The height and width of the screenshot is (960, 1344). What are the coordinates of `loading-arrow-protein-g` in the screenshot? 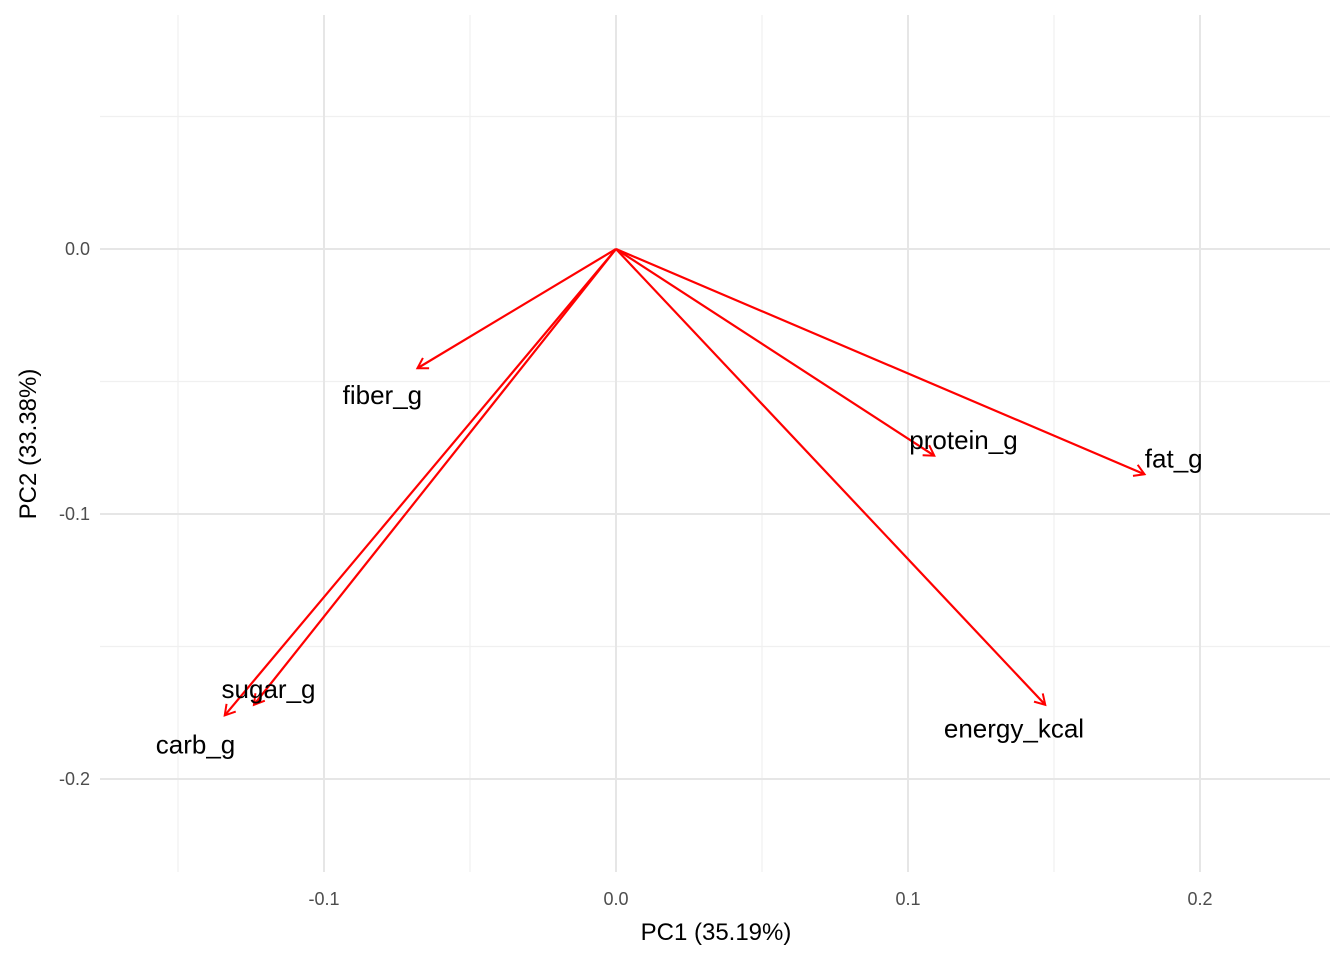 It's located at (775, 352).